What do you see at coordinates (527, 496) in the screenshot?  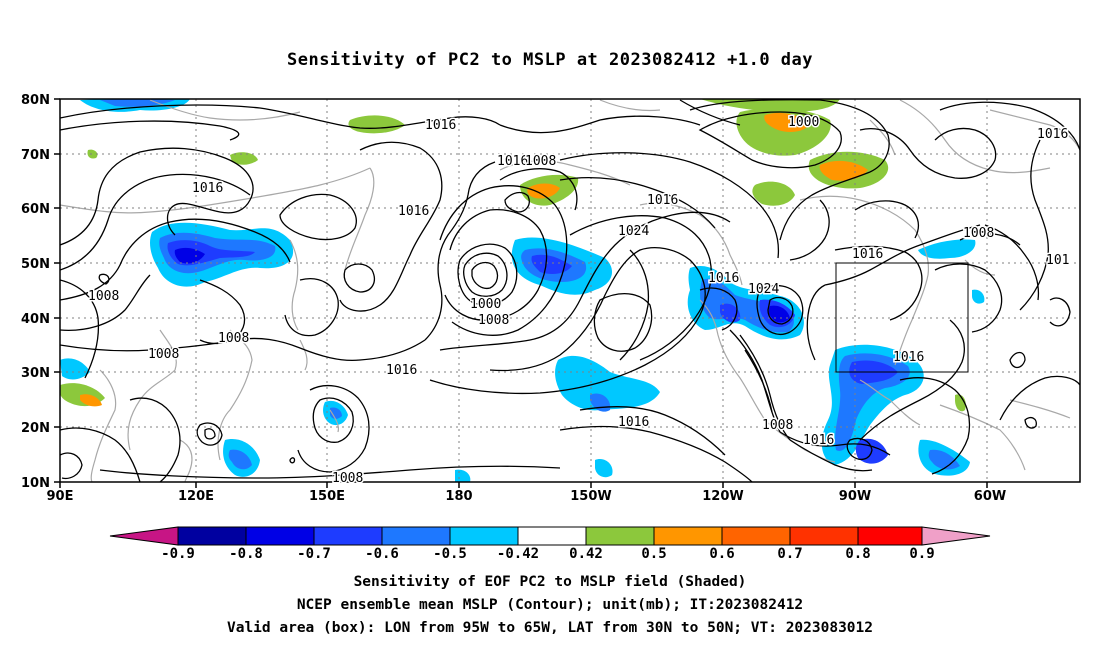 I see `longitude-labels: 90E 120E 150E 180 150W 120W 90W 60W` at bounding box center [527, 496].